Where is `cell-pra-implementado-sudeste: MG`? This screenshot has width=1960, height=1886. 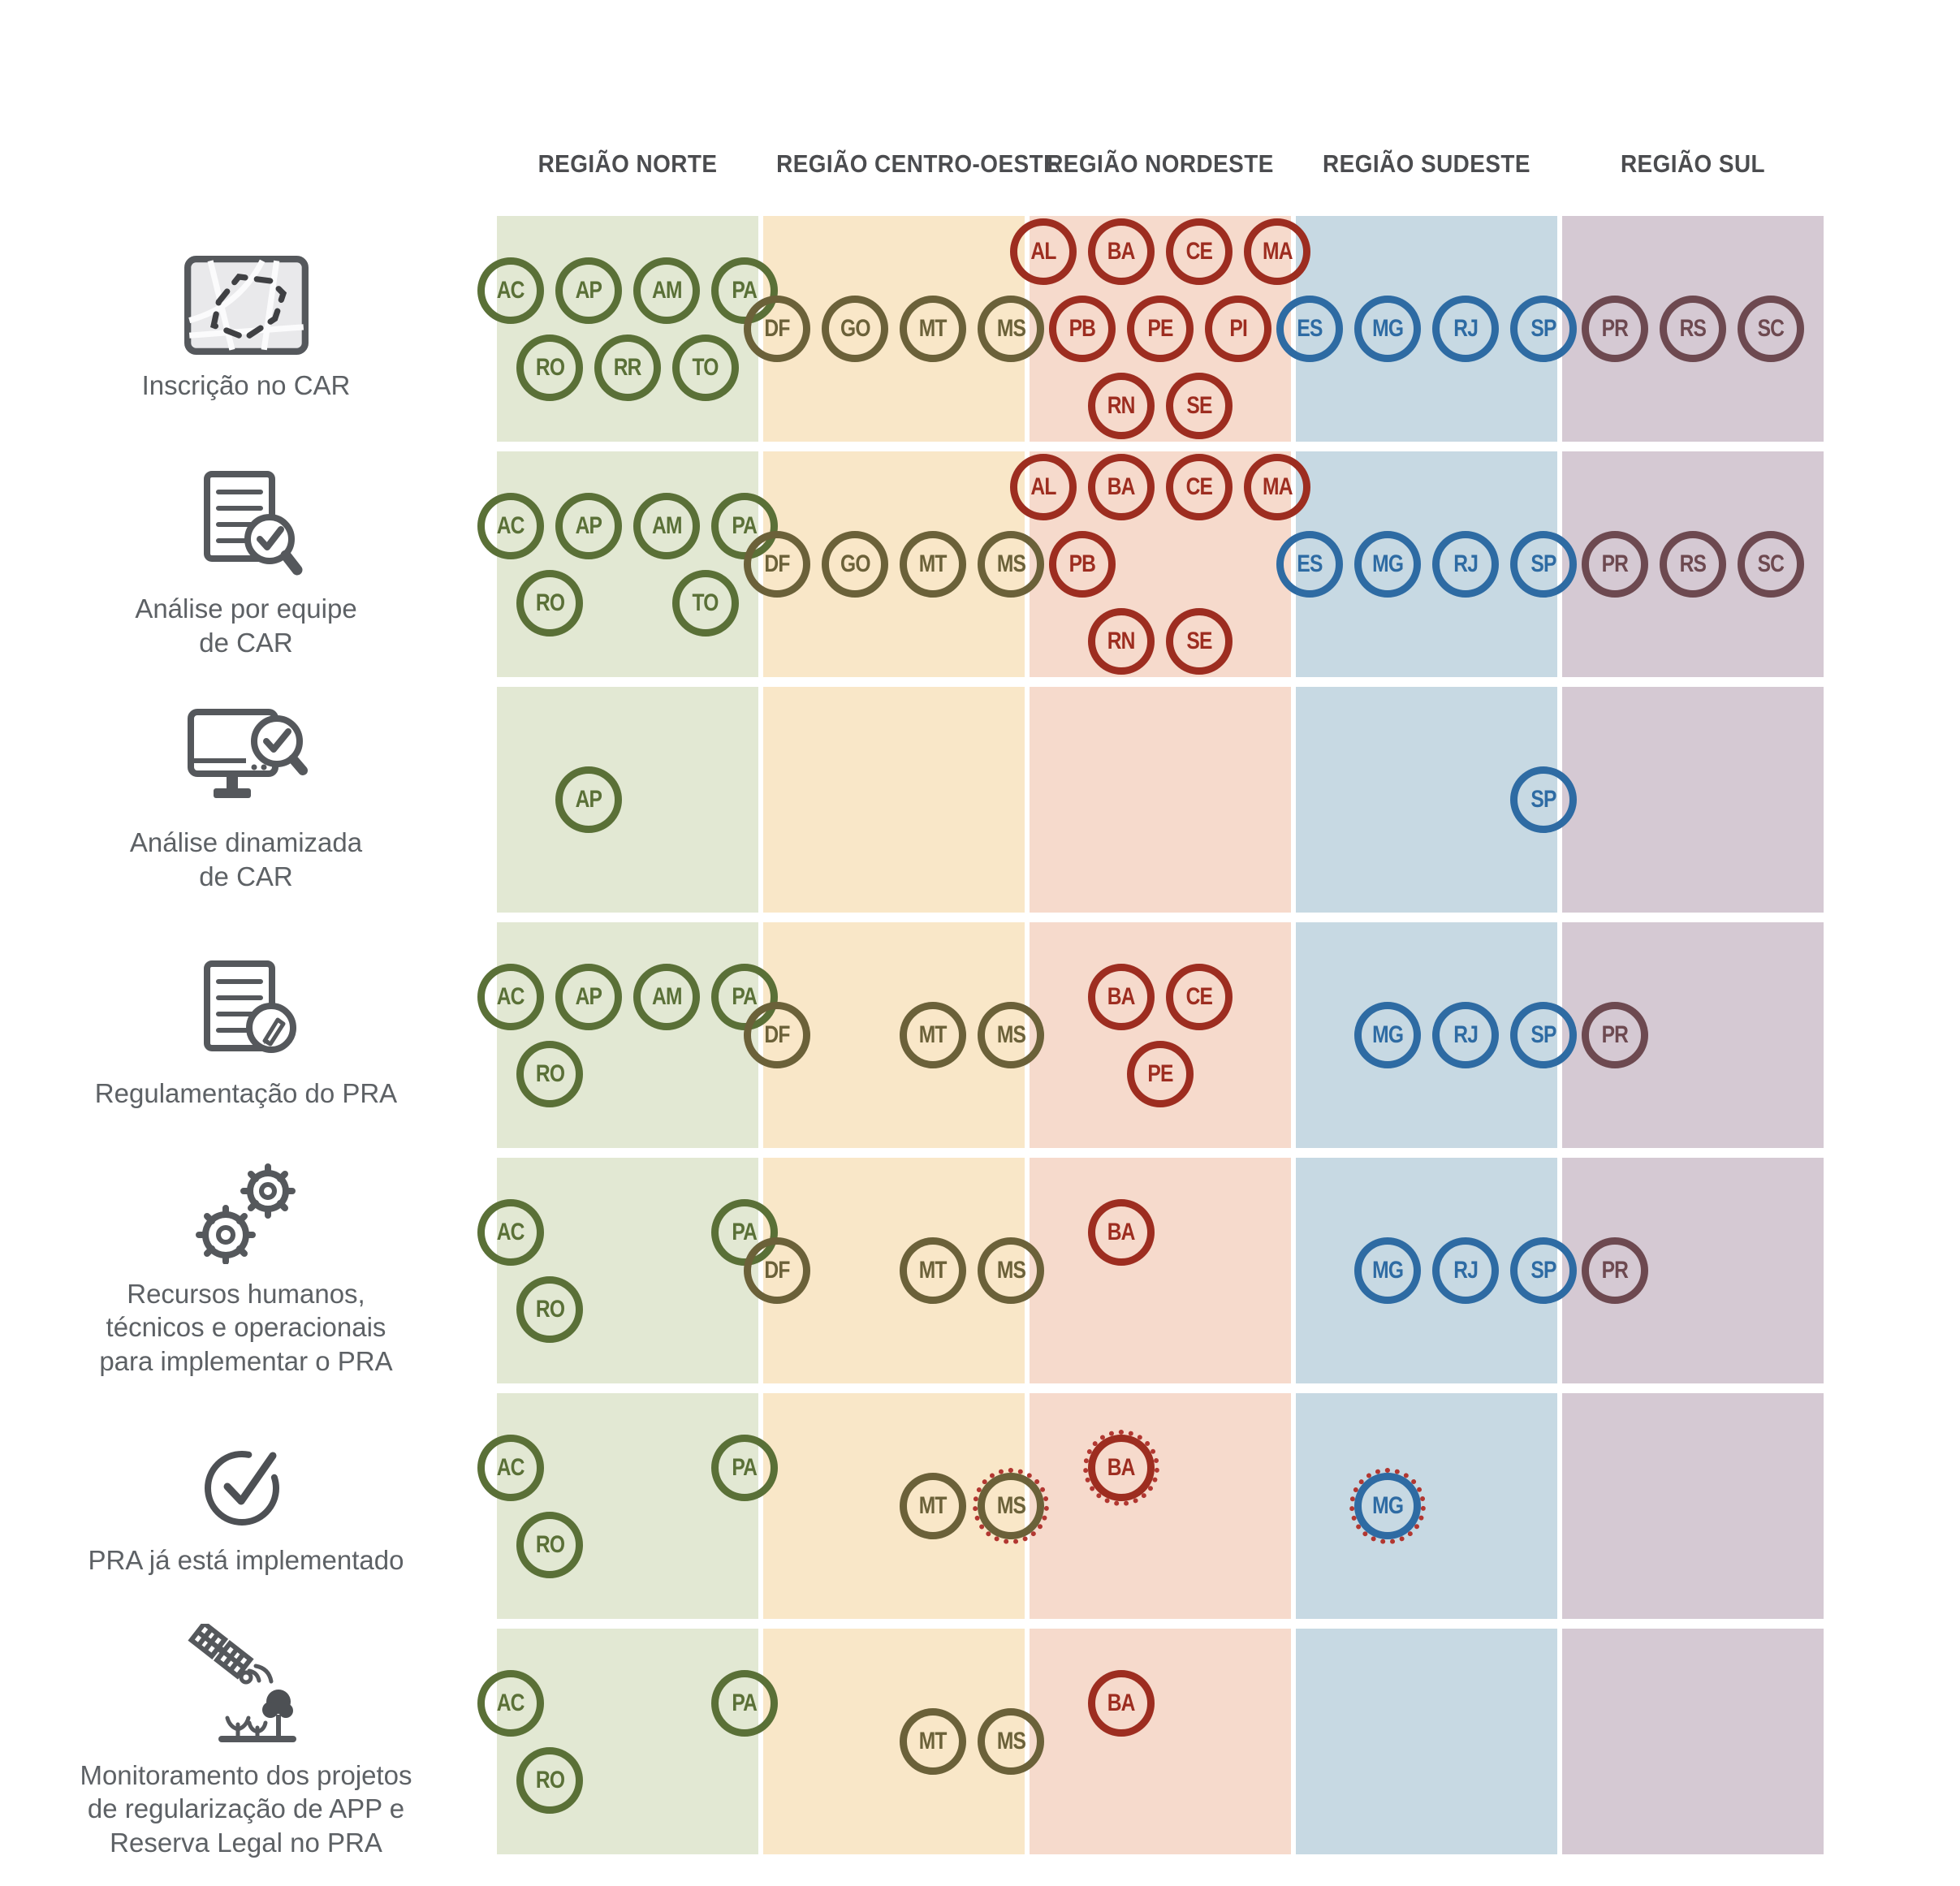 cell-pra-implementado-sudeste: MG is located at coordinates (1426, 1506).